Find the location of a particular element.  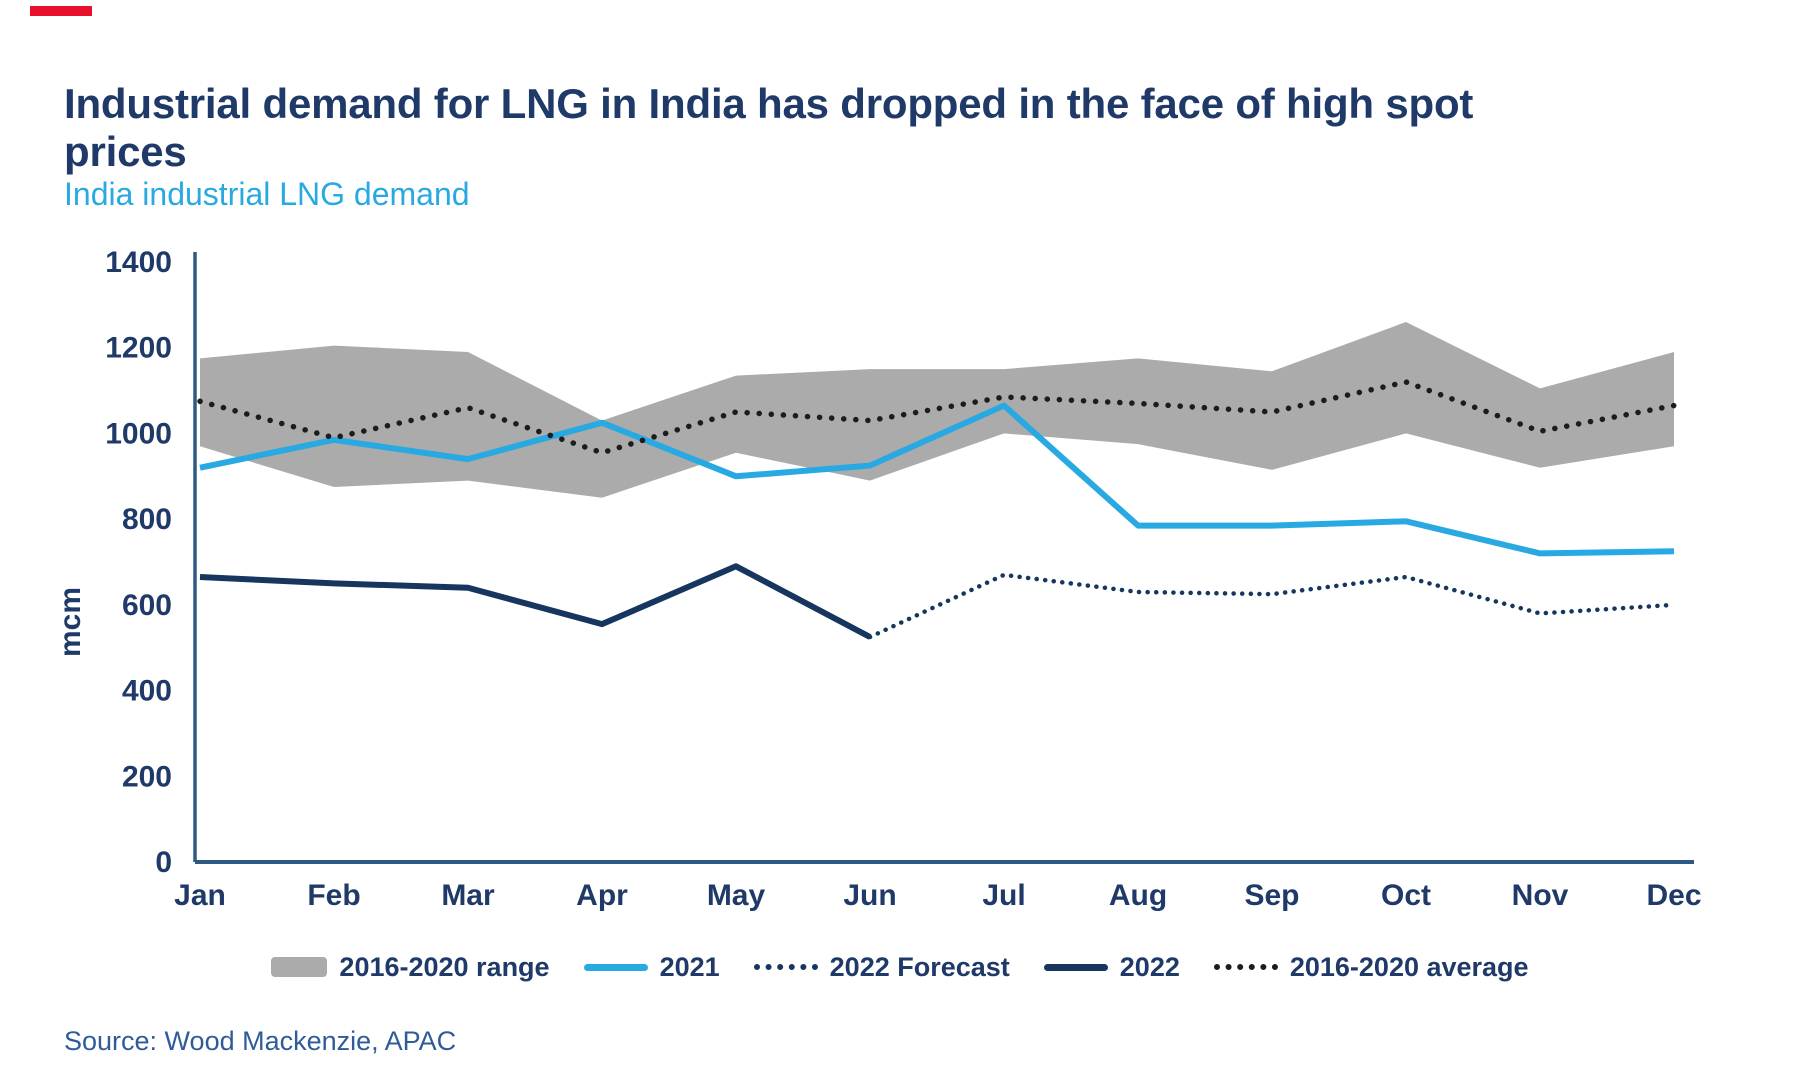

line-2021-swatch-icon is located at coordinates (615, 967).